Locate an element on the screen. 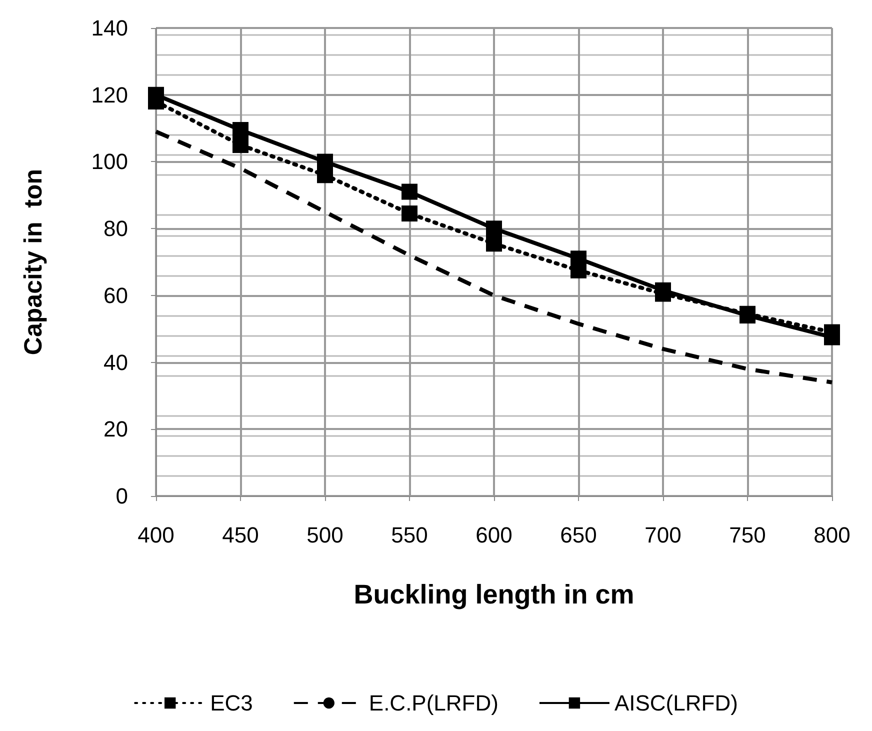 The image size is (872, 731). y-tick-label: 80 is located at coordinates (116, 229).